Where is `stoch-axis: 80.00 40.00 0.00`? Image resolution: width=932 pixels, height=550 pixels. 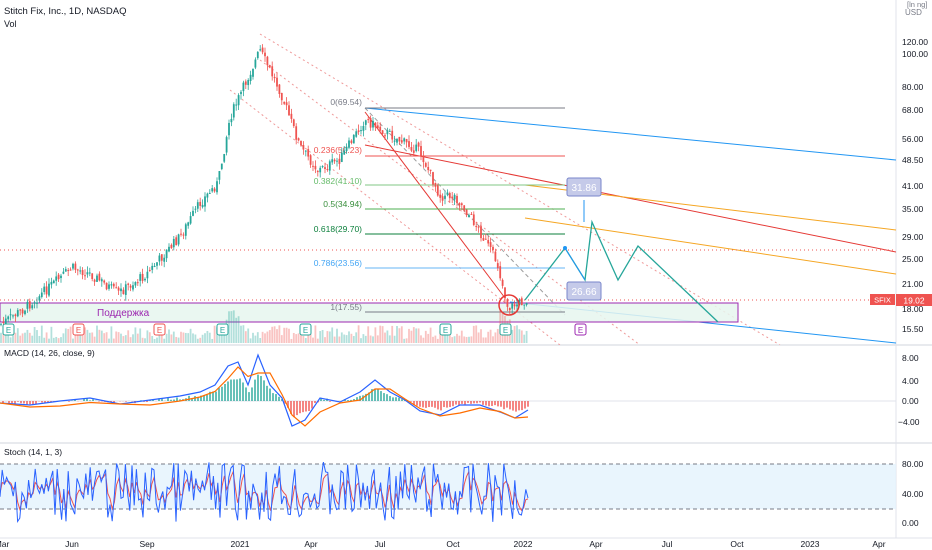 stoch-axis: 80.00 40.00 0.00 is located at coordinates (913, 493).